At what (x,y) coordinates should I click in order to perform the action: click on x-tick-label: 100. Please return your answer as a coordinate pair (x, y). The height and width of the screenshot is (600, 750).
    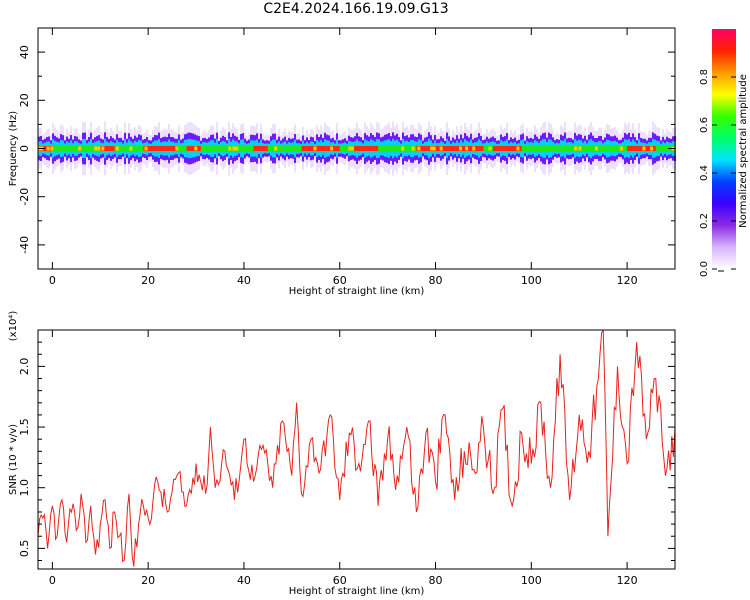
    Looking at the image, I should click on (531, 280).